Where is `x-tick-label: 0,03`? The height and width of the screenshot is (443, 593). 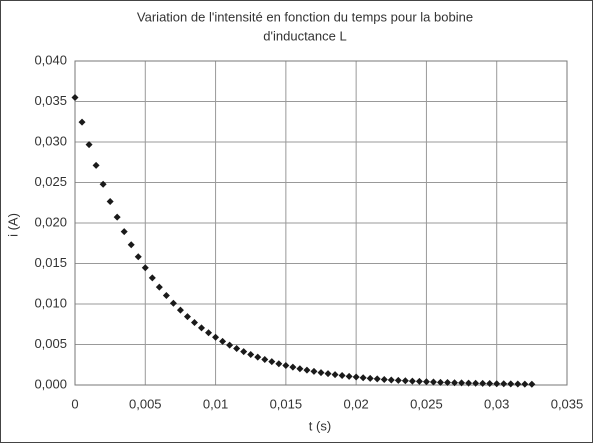 x-tick-label: 0,03 is located at coordinates (496, 403).